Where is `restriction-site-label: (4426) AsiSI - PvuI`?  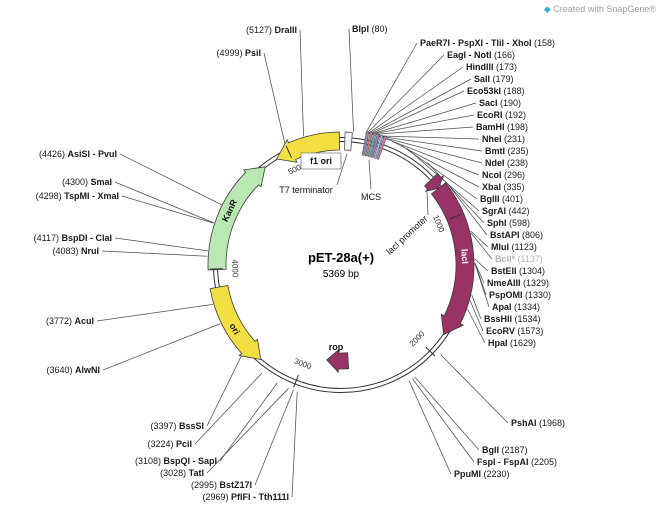
restriction-site-label: (4426) AsiSI - PvuI is located at coordinates (78, 154).